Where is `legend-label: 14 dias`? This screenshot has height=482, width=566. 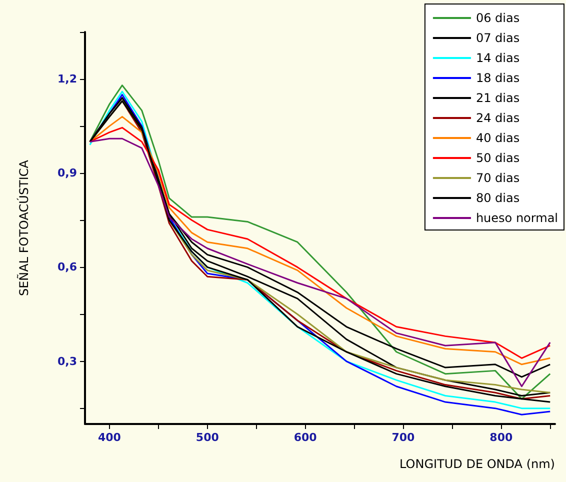 legend-label: 14 dias is located at coordinates (498, 58).